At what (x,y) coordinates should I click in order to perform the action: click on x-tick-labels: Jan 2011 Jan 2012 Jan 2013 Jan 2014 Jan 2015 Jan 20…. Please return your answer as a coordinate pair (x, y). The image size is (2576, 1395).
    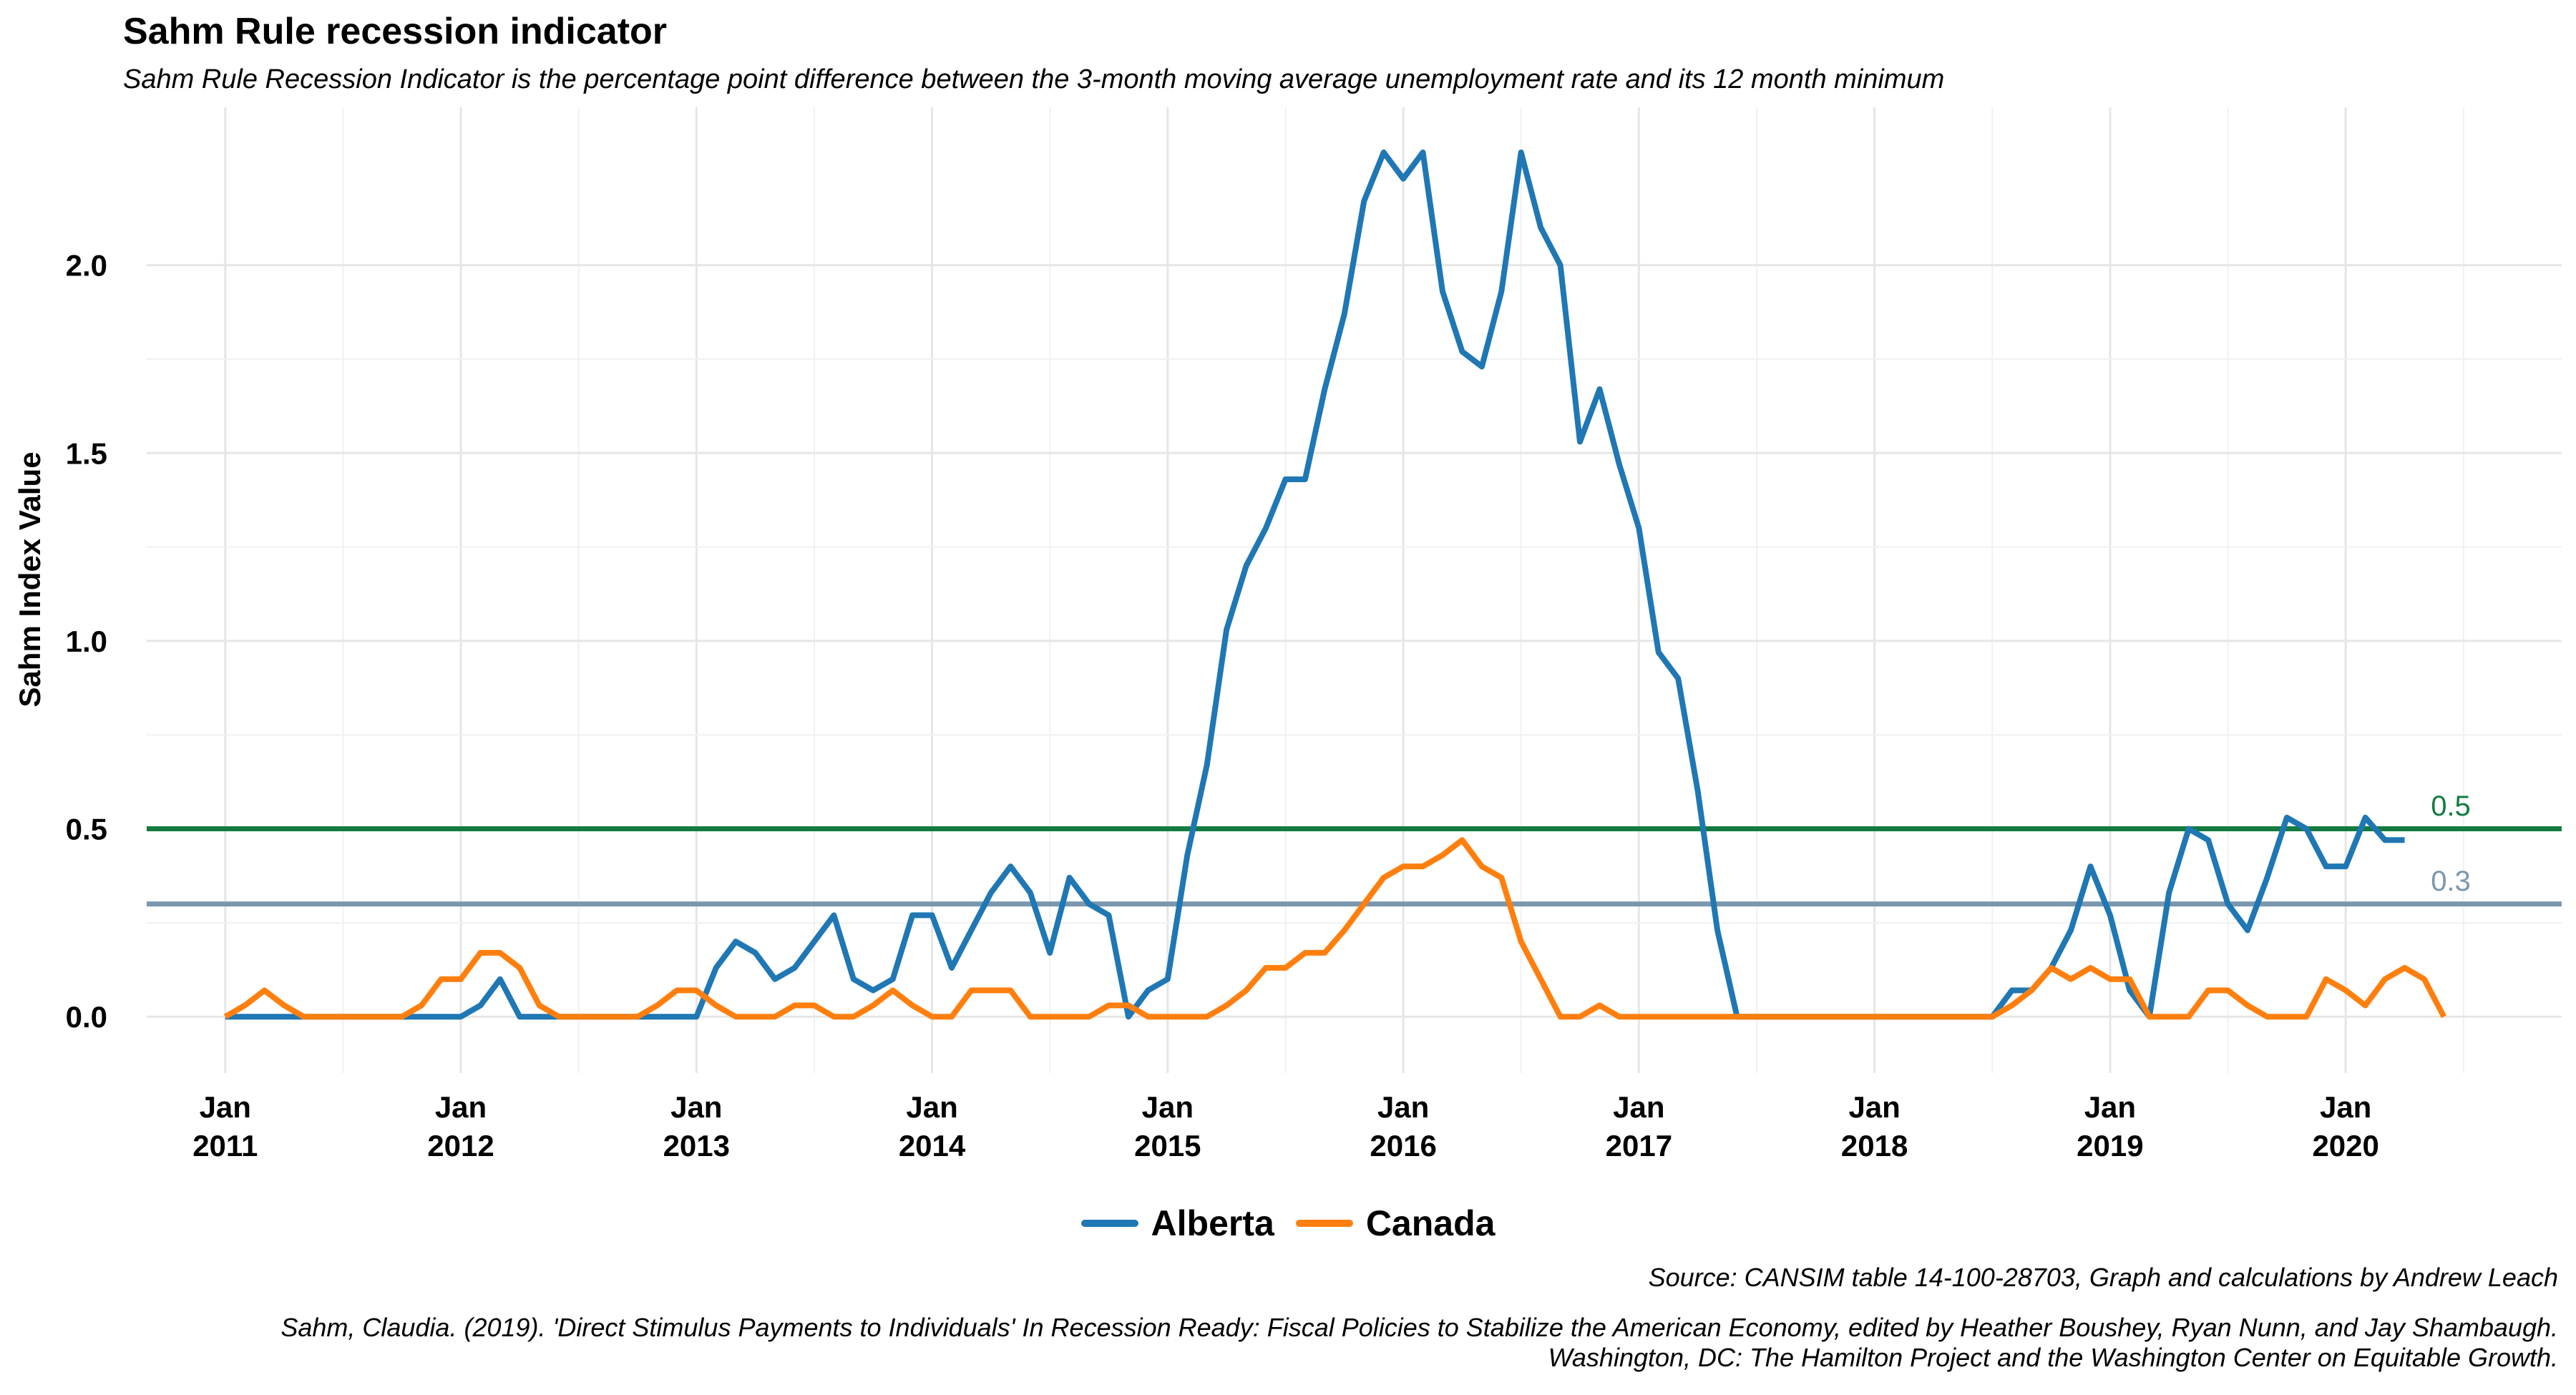
    Looking at the image, I should click on (1285, 1126).